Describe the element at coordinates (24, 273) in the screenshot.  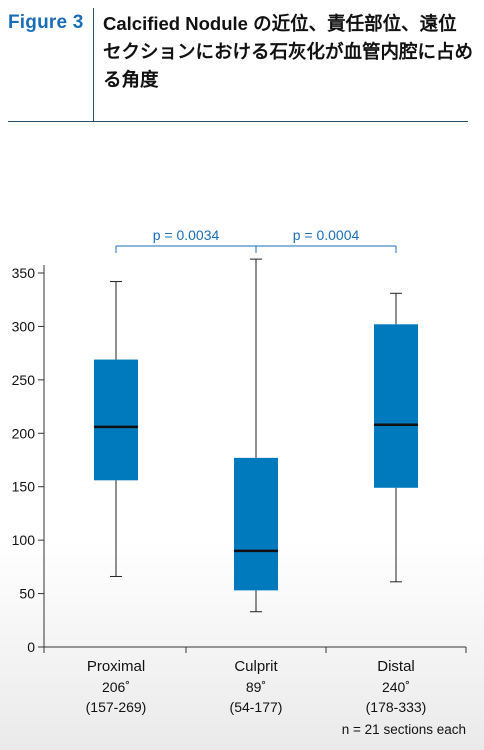
I see `y-tick-label: 350` at that location.